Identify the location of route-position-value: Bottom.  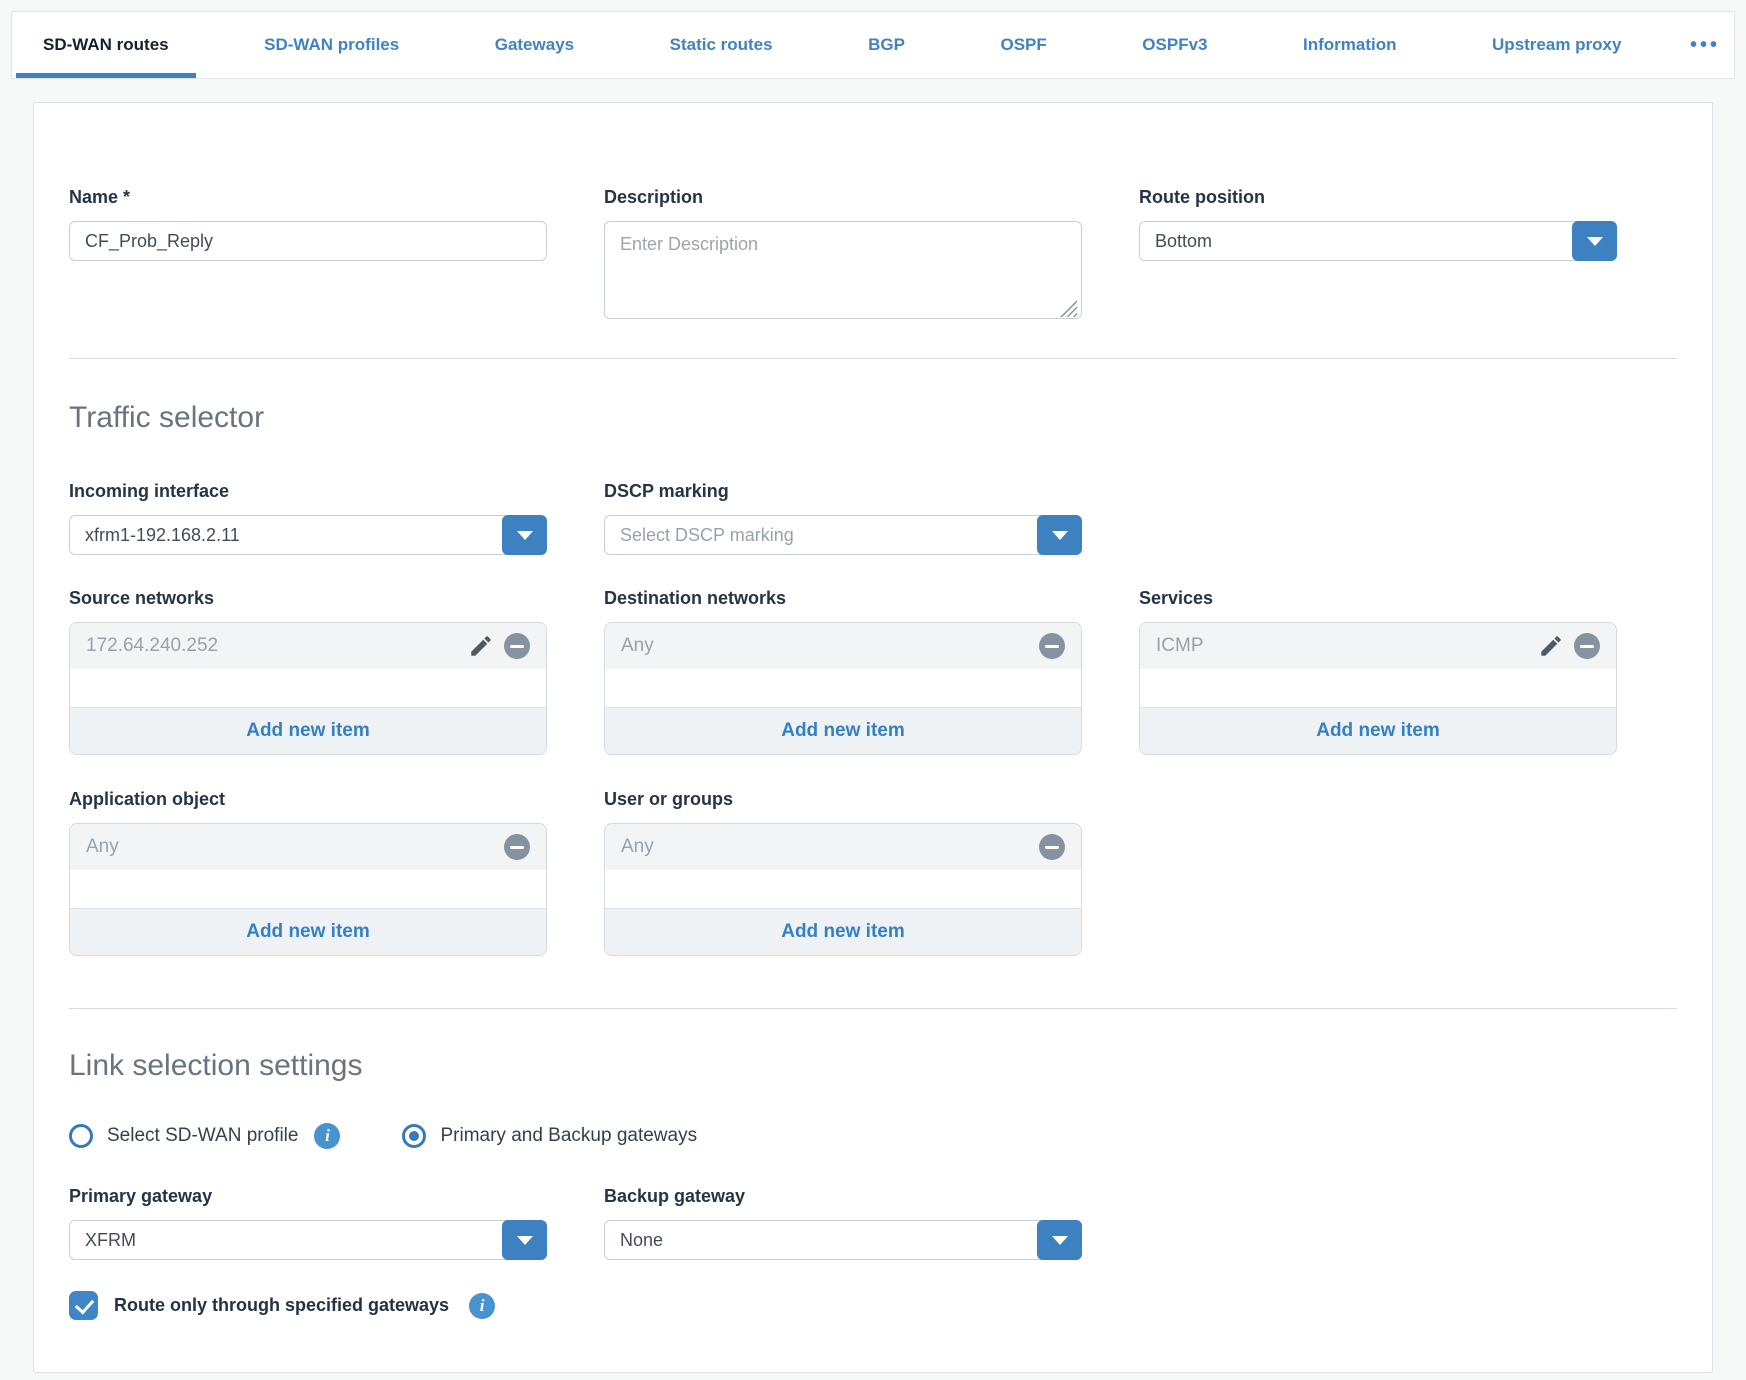
(1184, 240).